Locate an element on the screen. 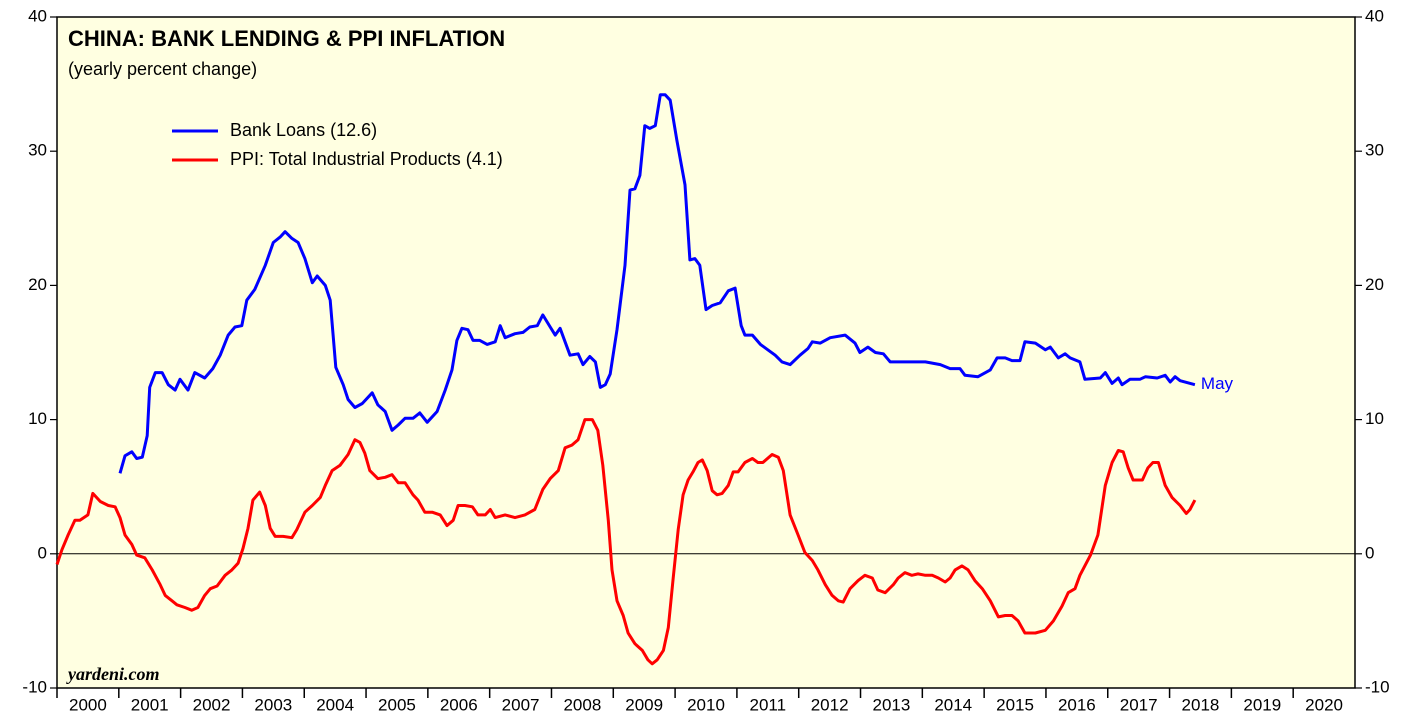 The width and height of the screenshot is (1419, 719). annotation: May is located at coordinates (1217, 383).